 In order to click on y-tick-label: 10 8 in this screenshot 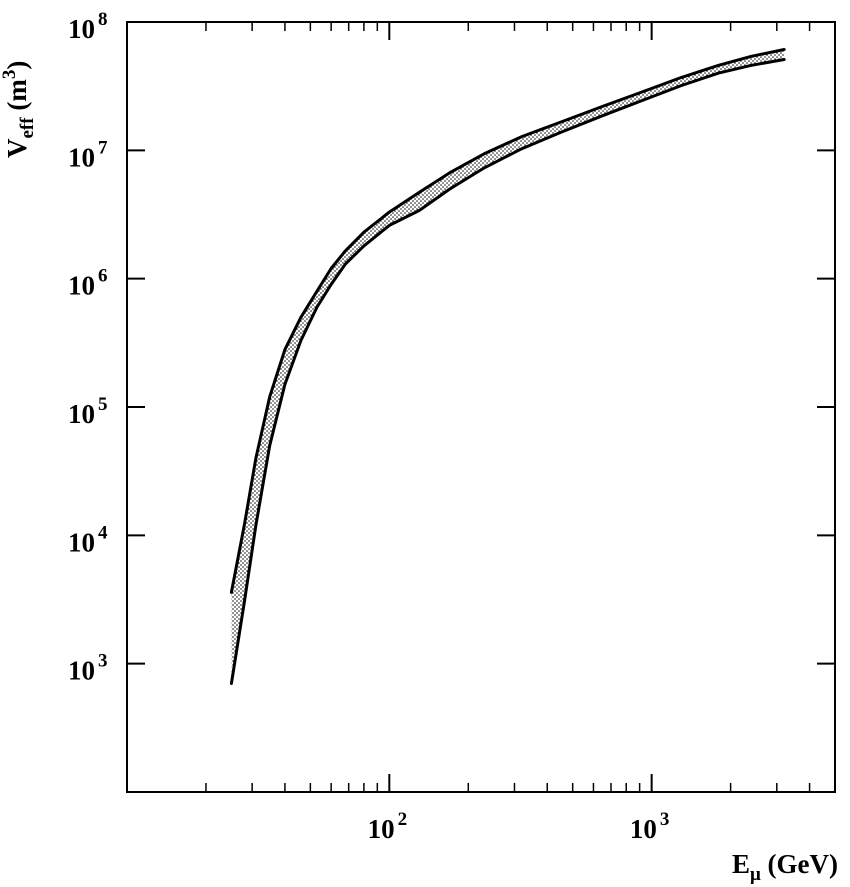, I will do `click(88, 26)`.